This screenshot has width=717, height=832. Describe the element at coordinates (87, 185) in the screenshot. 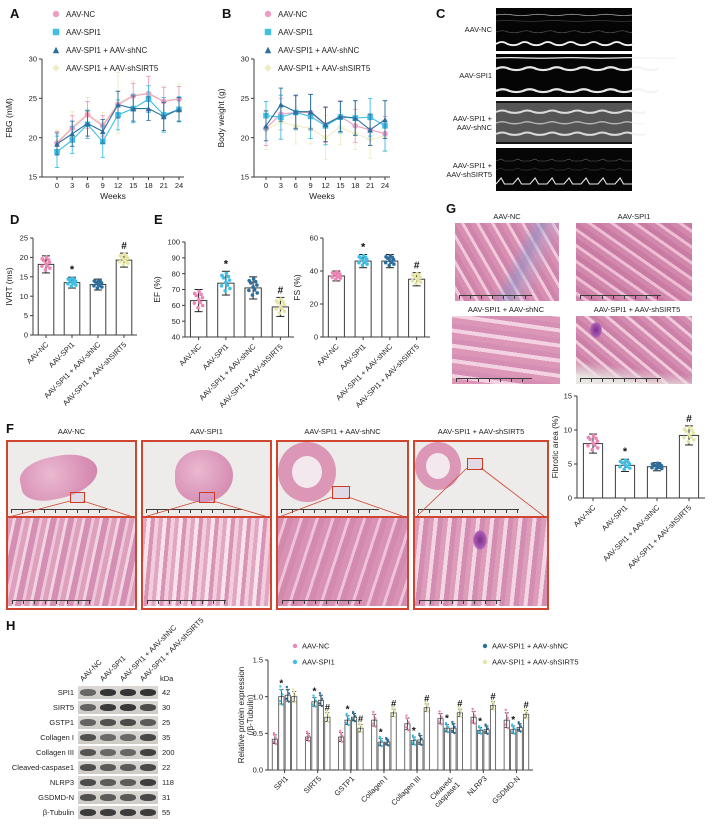

I see `x-tick-label: 6` at that location.